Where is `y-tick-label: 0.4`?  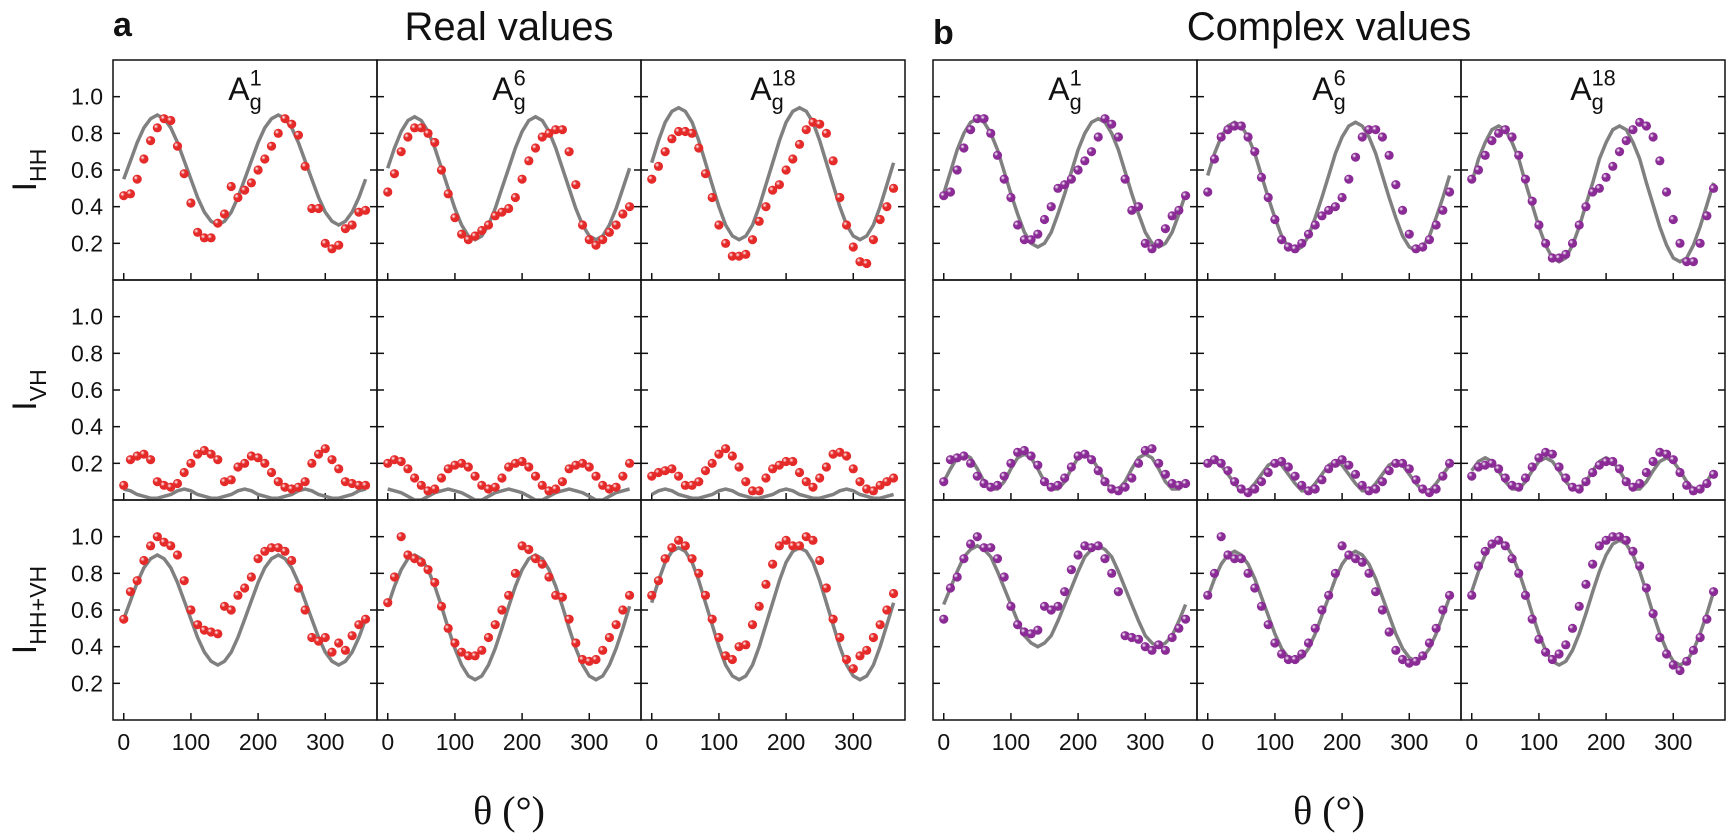 y-tick-label: 0.4 is located at coordinates (87, 207).